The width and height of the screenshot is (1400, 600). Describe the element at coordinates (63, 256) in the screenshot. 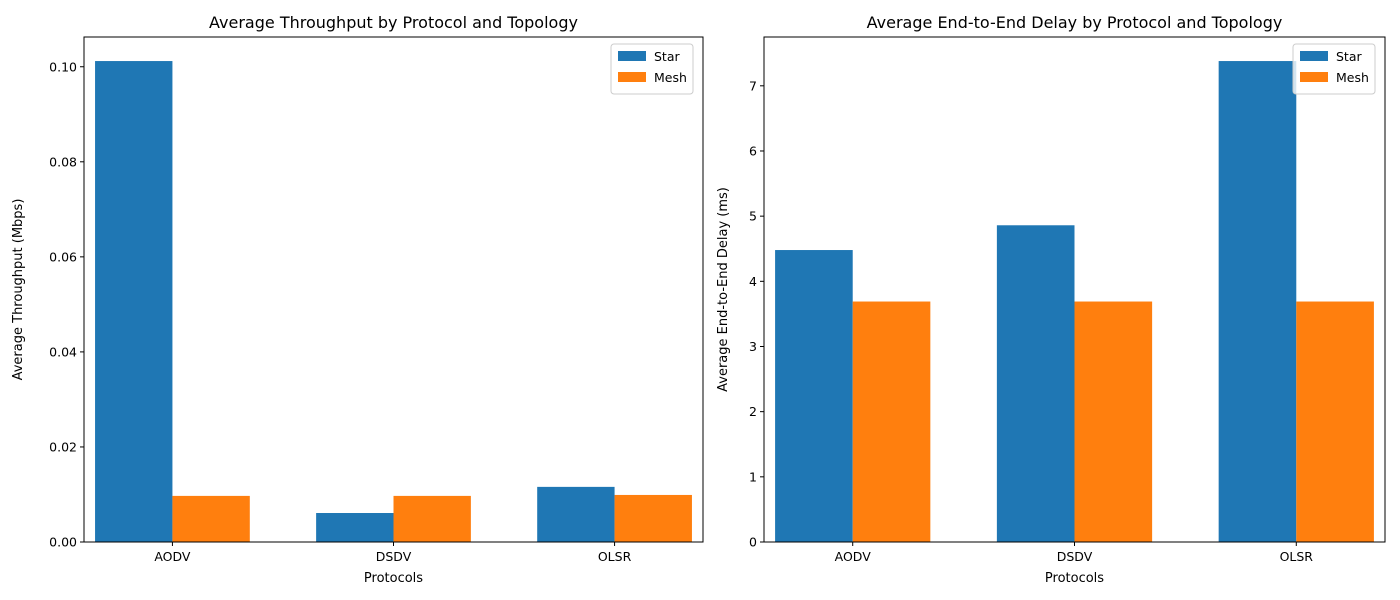

I see `y-tick-label: 0.06` at that location.